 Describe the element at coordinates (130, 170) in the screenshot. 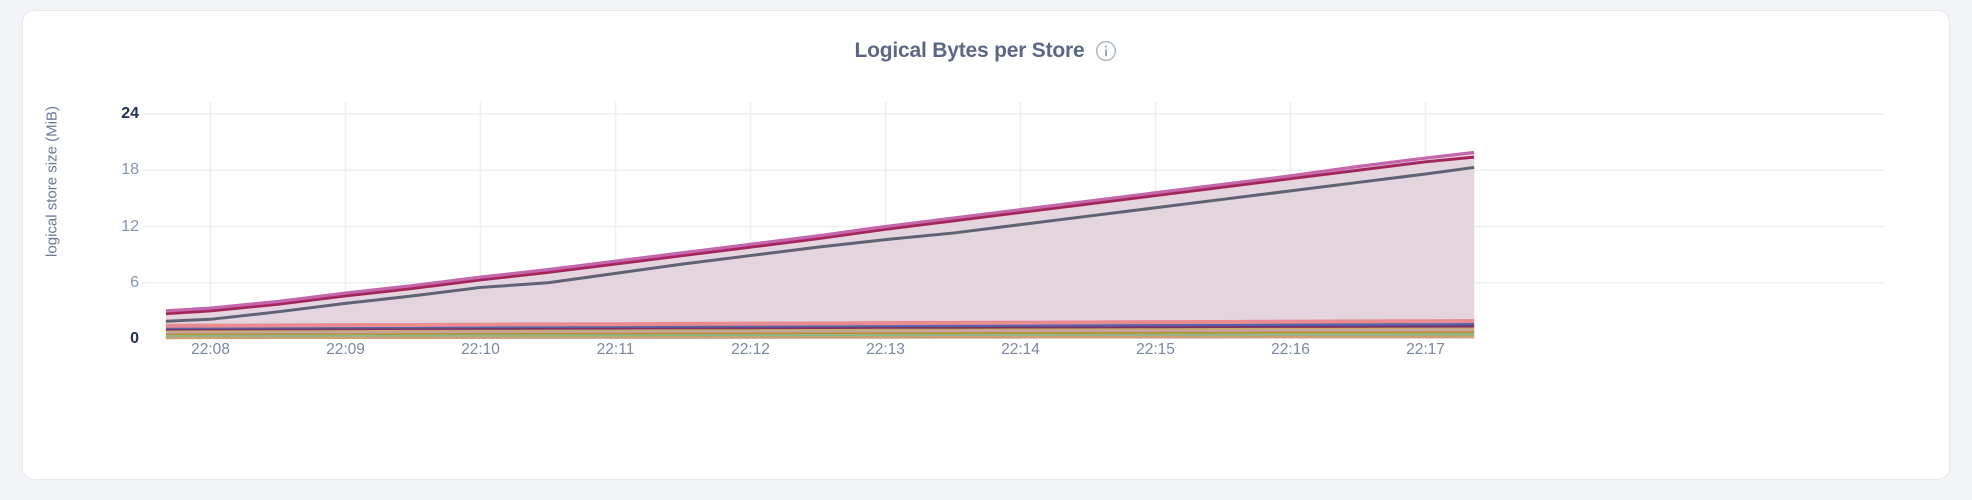

I see `y-axis-tick-label: 18` at that location.